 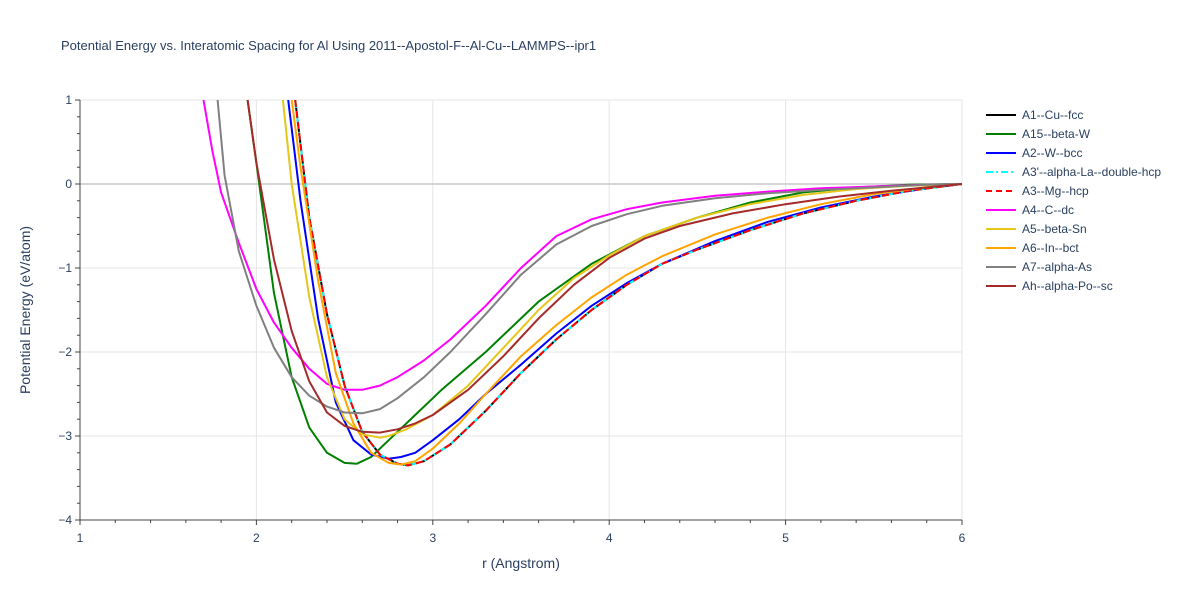 I want to click on y-tick-label: −3, so click(x=65, y=436).